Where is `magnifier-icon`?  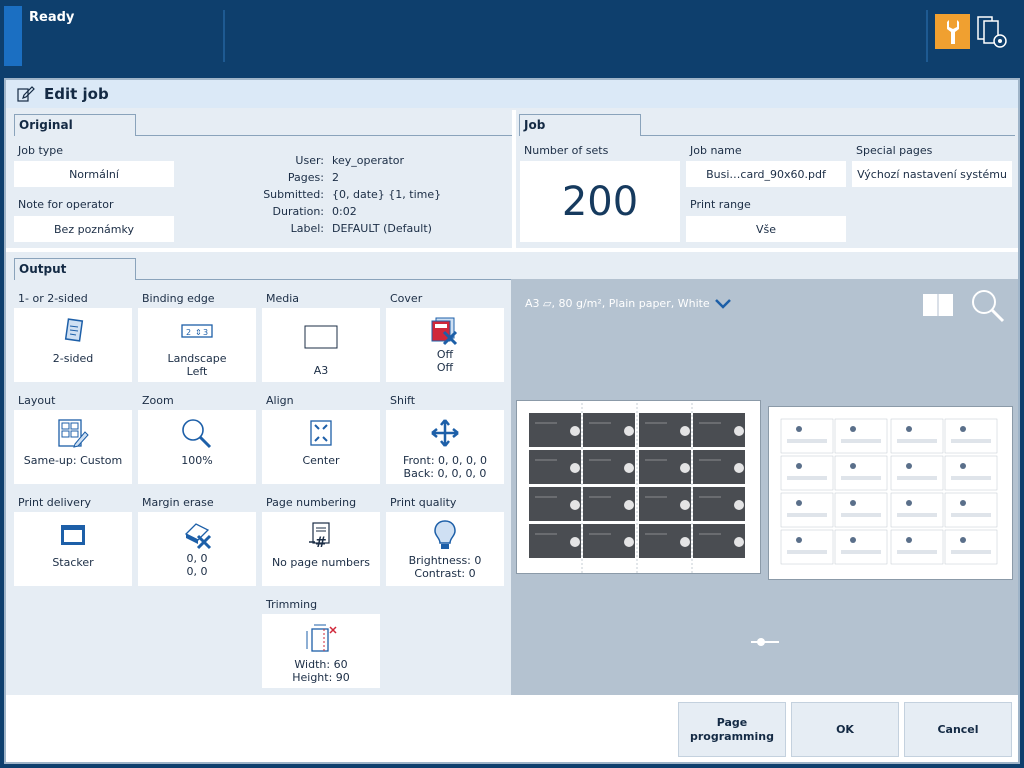 magnifier-icon is located at coordinates (988, 306).